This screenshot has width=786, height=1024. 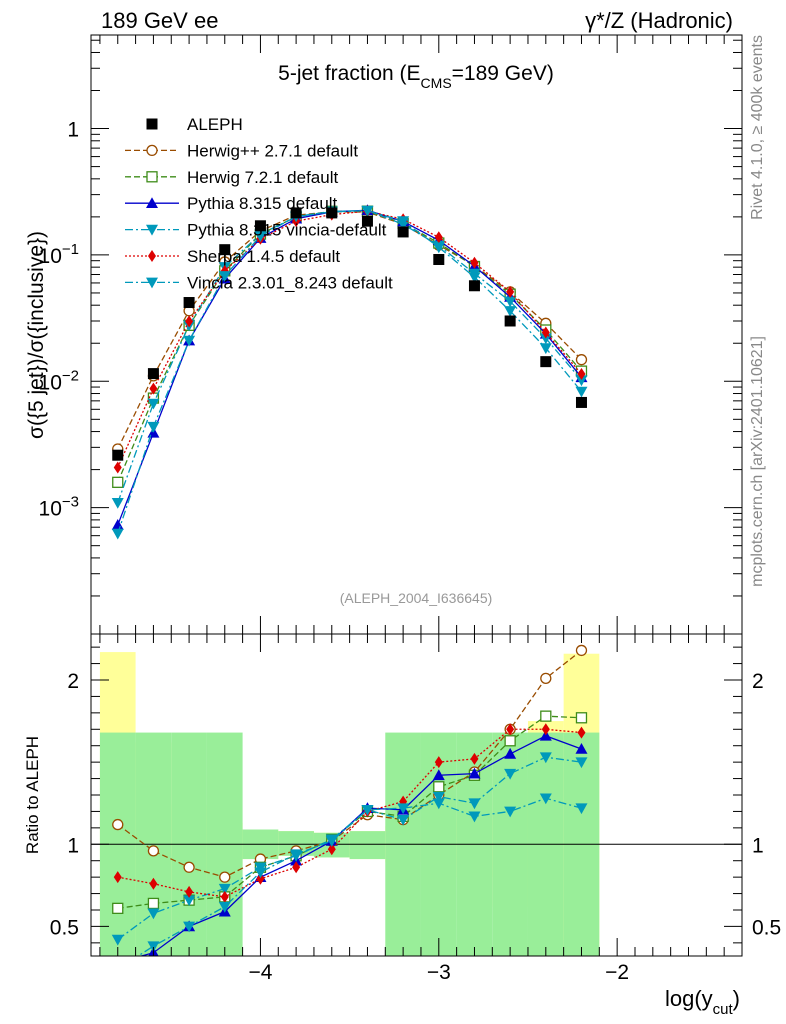 I want to click on x-tick-label: −2, so click(x=617, y=972).